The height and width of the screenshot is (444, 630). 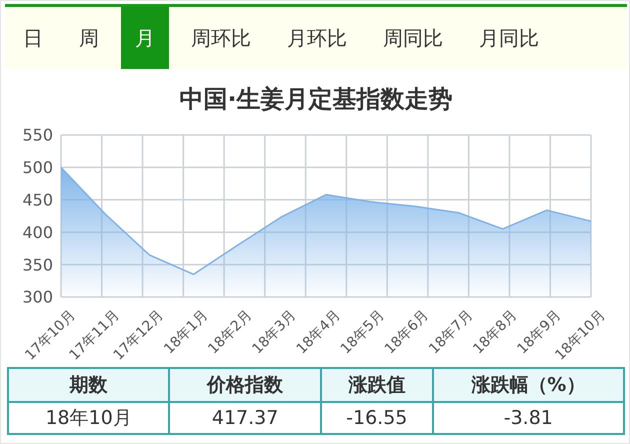 I want to click on y-tick-label: 450, so click(x=37, y=200).